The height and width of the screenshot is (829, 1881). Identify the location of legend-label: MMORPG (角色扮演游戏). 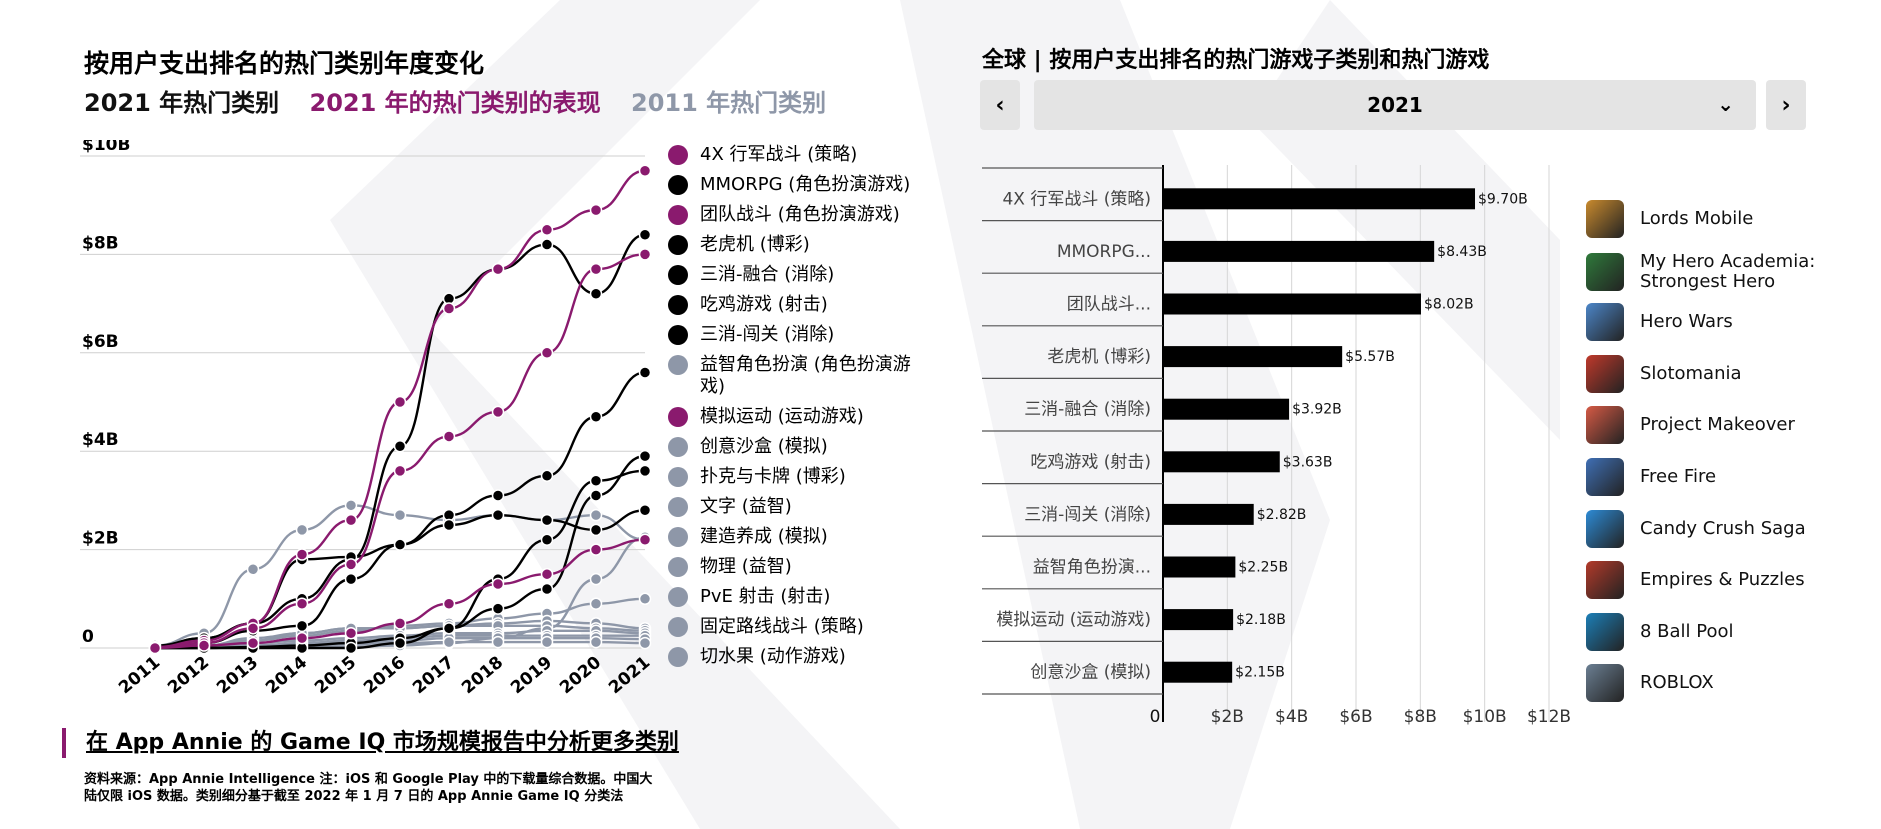
(805, 184).